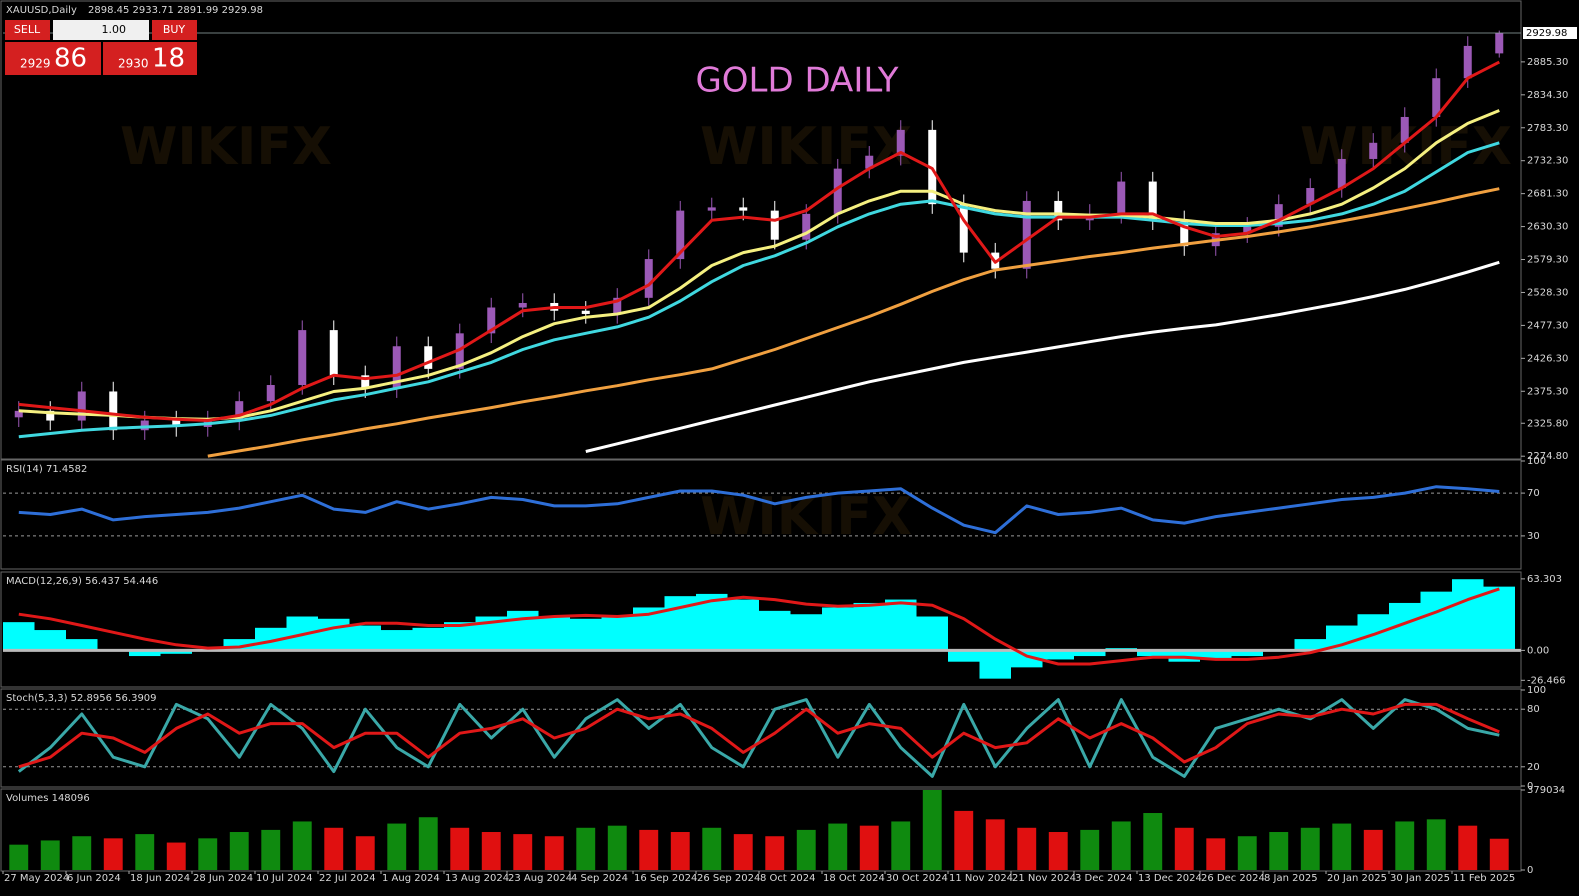 This screenshot has width=1579, height=896. What do you see at coordinates (223, 878) in the screenshot?
I see `x-tick-label: 28 Jun 2024` at bounding box center [223, 878].